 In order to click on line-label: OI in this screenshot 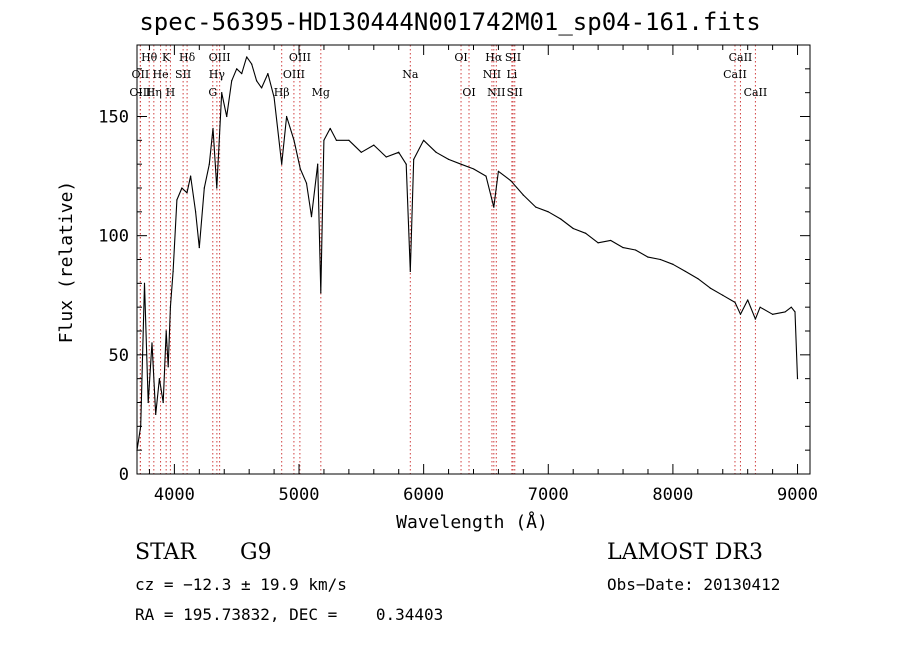, I will do `click(468, 92)`.